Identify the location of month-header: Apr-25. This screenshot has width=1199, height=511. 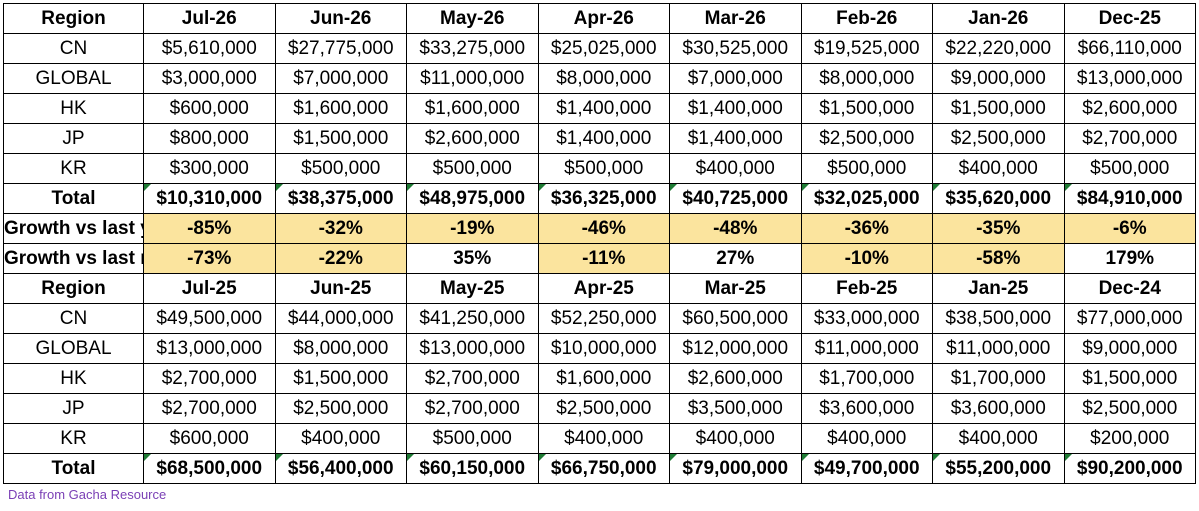
(603, 288).